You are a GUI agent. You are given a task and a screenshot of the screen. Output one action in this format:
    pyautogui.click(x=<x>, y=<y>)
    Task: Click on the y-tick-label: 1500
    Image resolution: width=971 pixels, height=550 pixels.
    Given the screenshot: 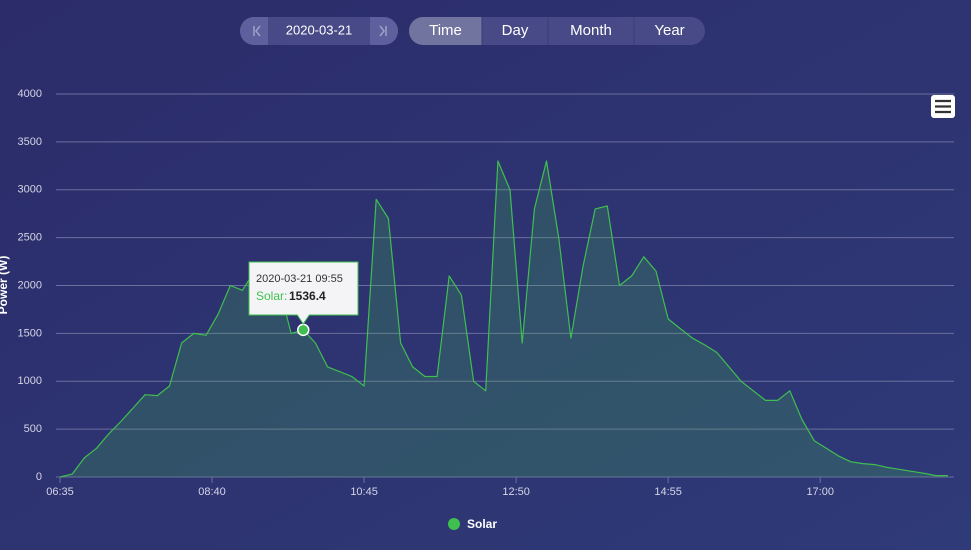 What is the action you would take?
    pyautogui.click(x=30, y=333)
    